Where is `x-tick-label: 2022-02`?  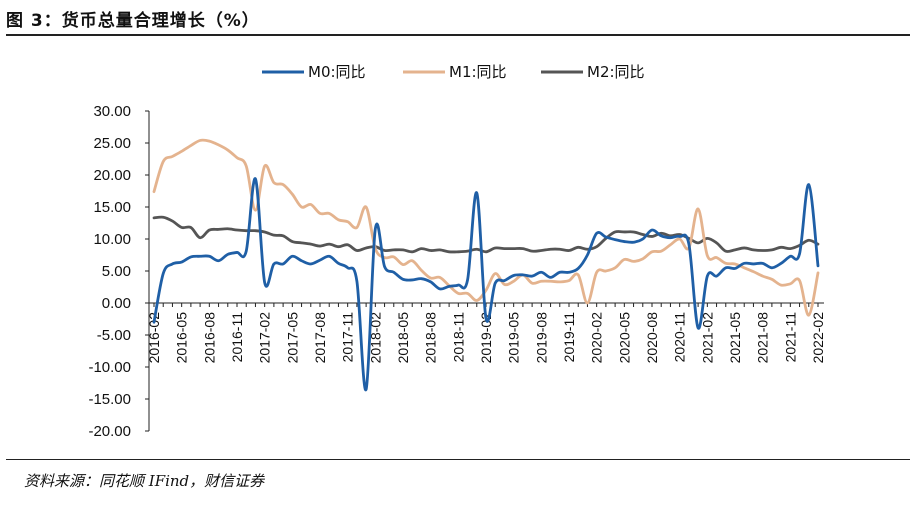 x-tick-label: 2022-02 is located at coordinates (818, 338).